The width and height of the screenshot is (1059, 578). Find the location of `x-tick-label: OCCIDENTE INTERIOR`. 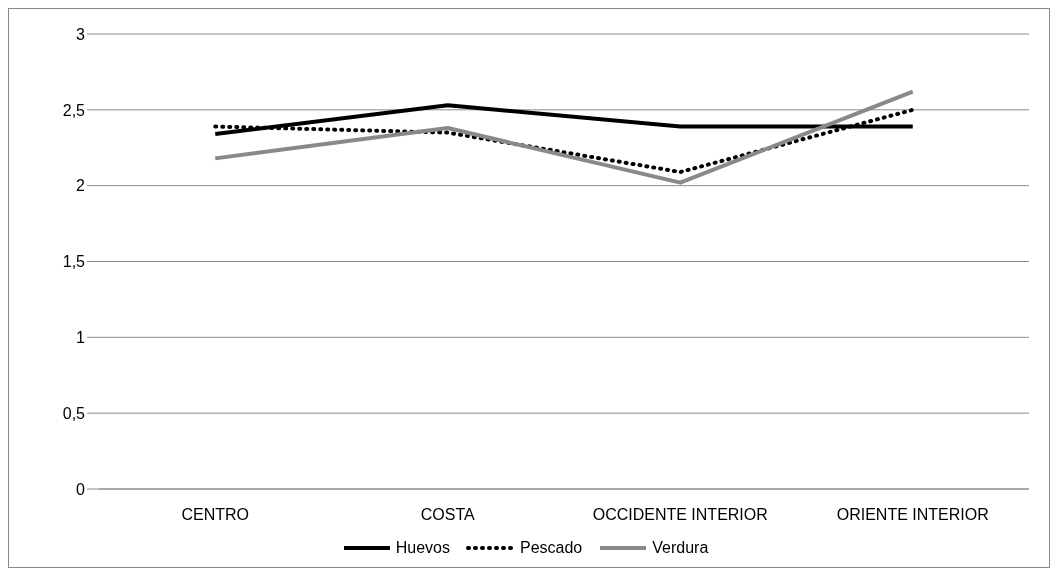

x-tick-label: OCCIDENTE INTERIOR is located at coordinates (680, 515).